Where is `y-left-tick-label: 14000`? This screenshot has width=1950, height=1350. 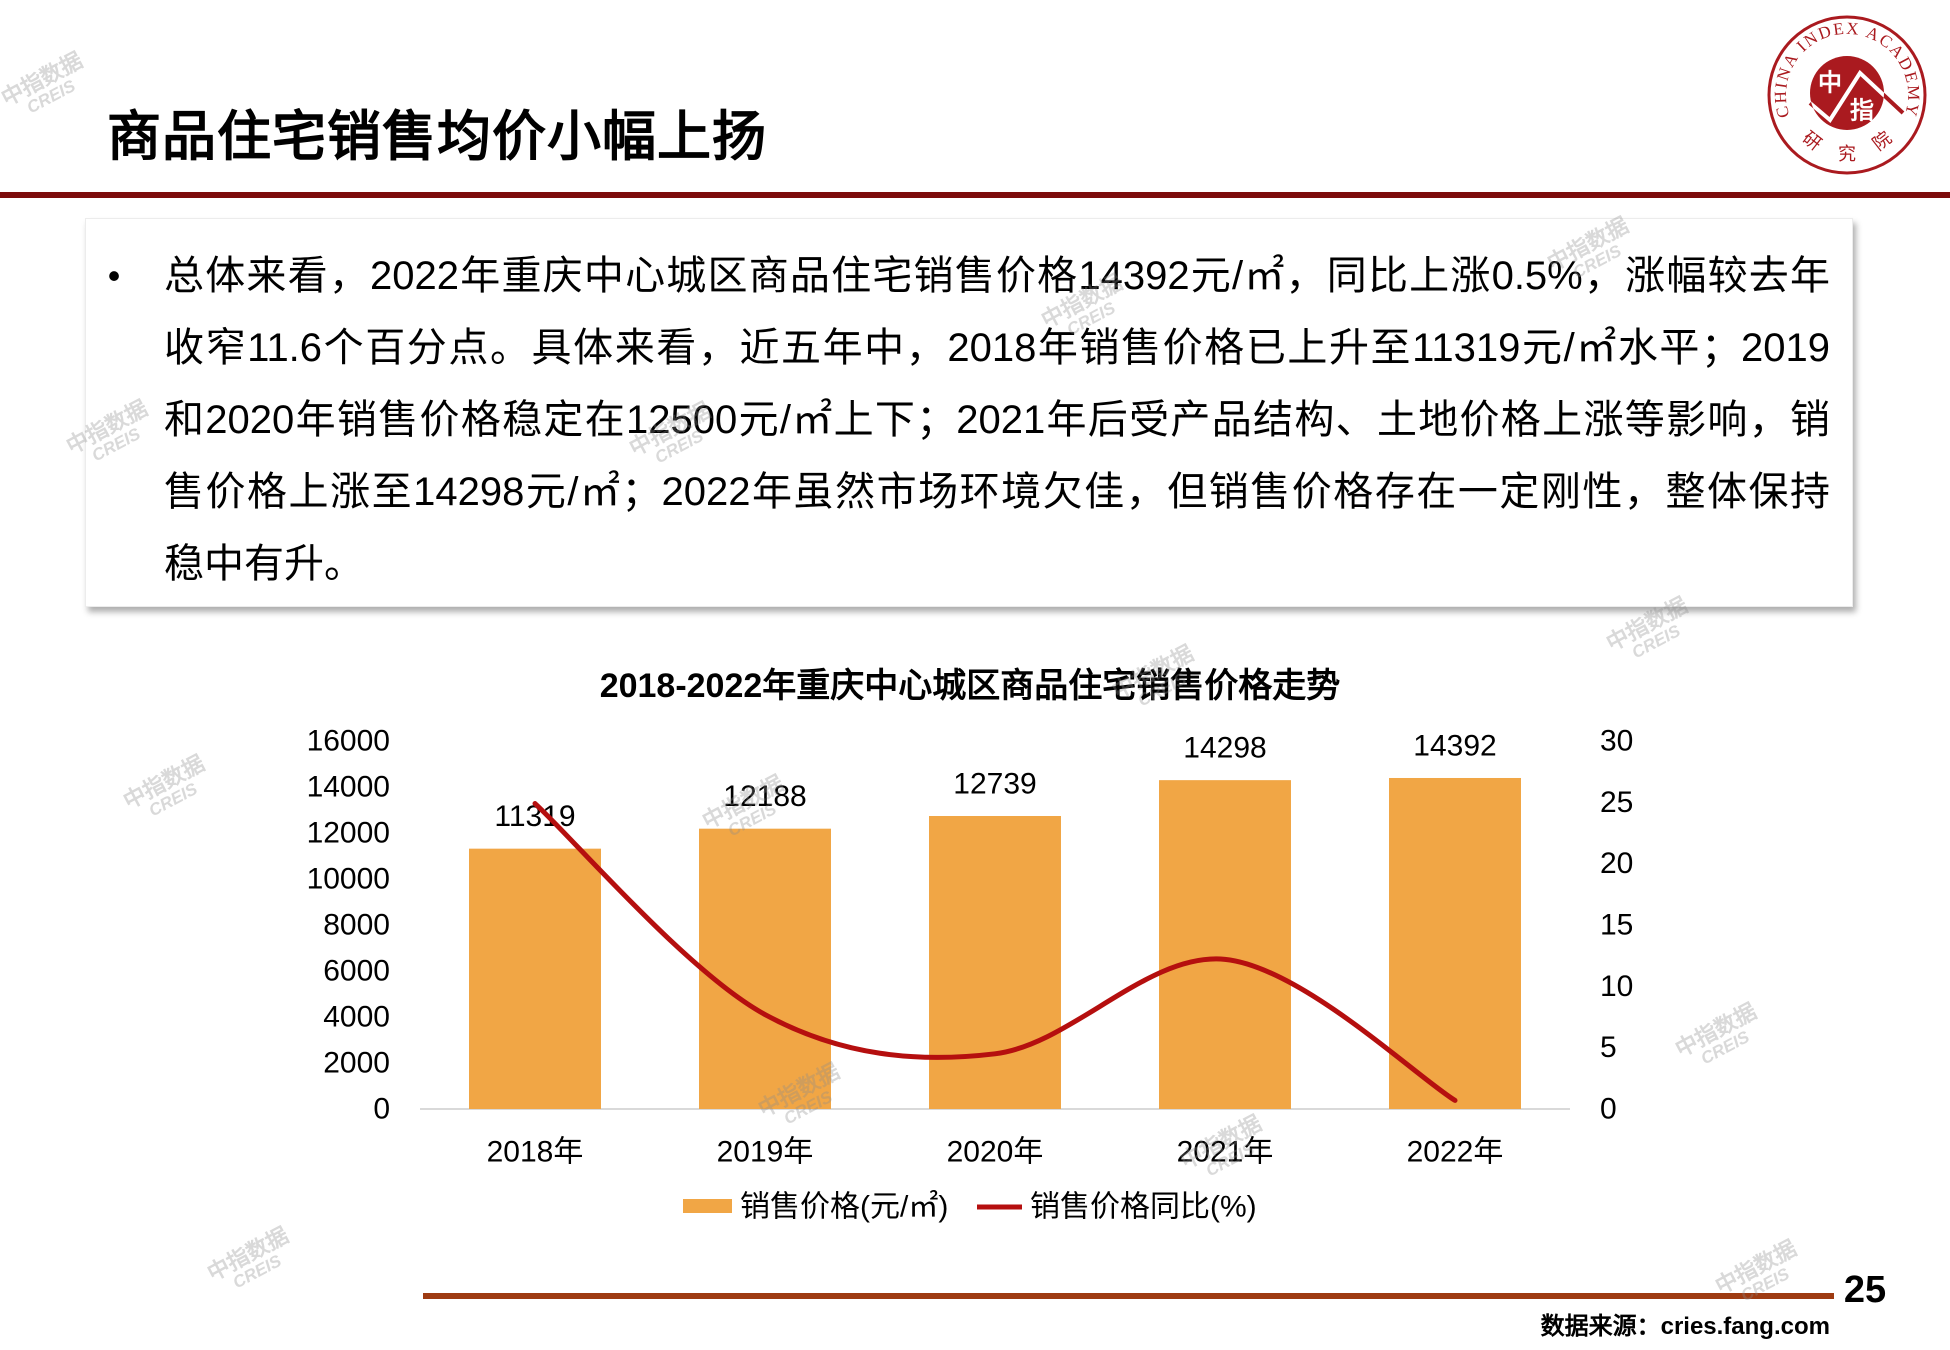
y-left-tick-label: 14000 is located at coordinates (348, 787).